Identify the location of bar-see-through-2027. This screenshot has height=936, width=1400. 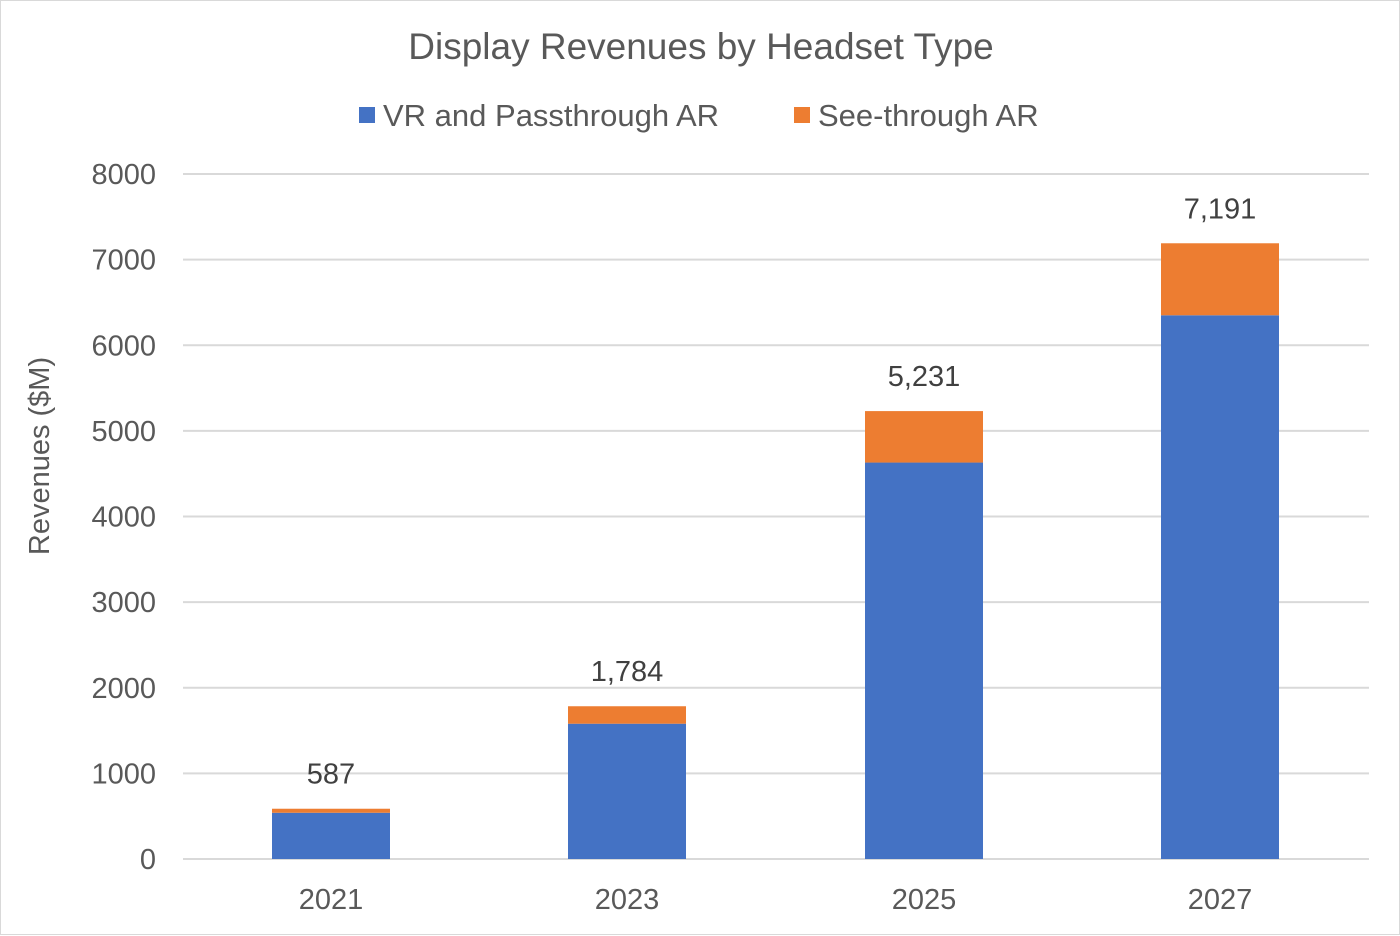
(1220, 279).